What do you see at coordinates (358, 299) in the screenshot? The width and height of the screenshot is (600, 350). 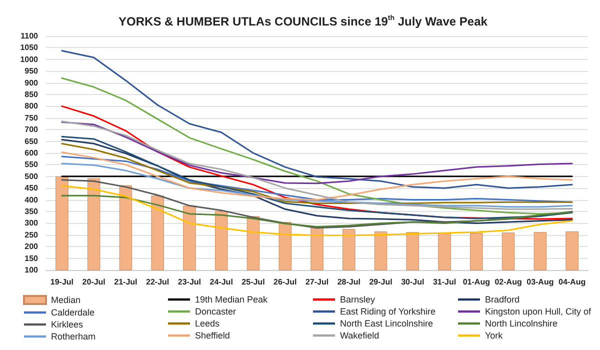 I see `legend-label: Barnsley` at bounding box center [358, 299].